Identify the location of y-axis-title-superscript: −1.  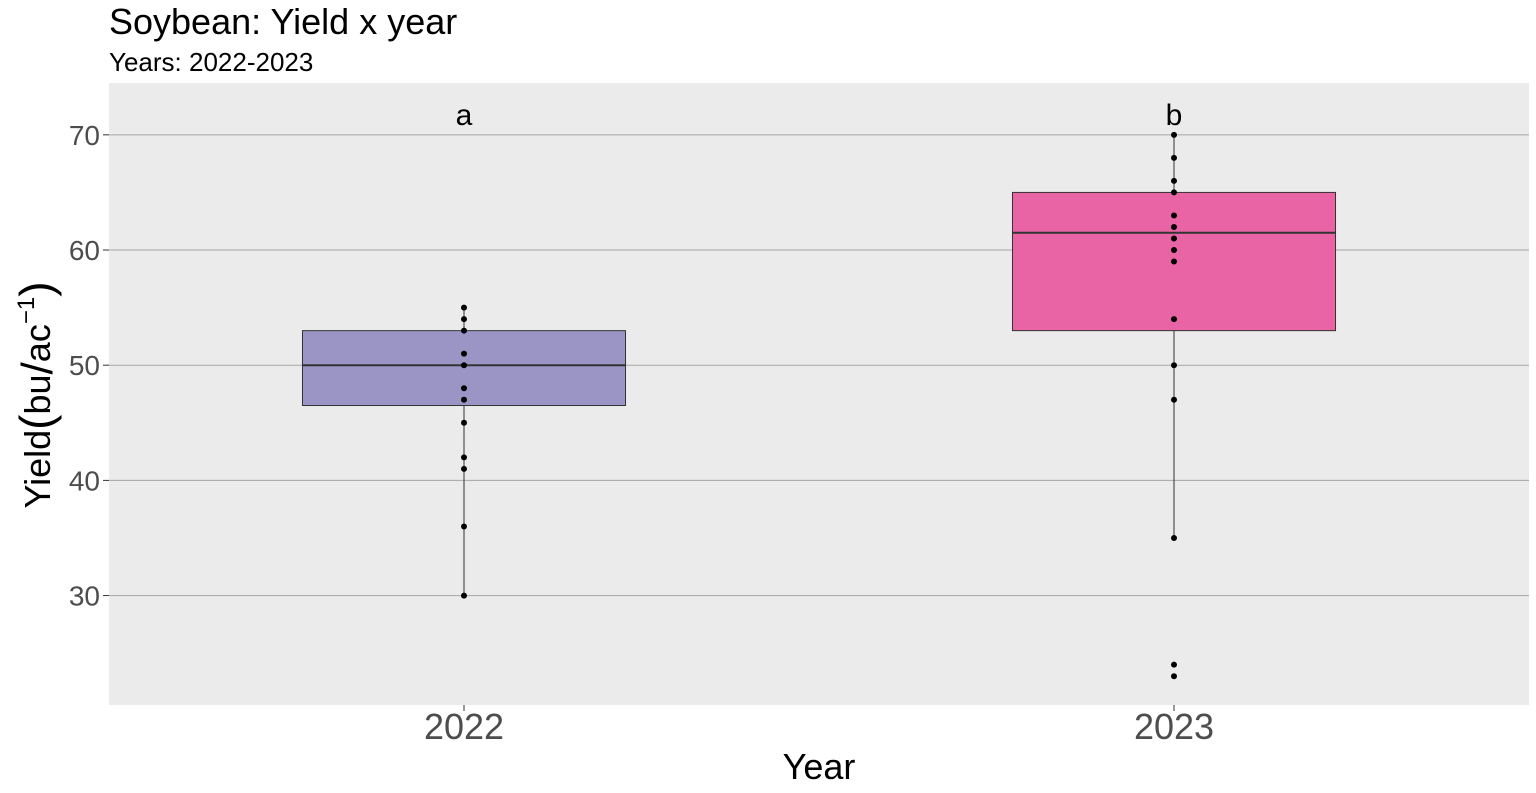
(26, 310).